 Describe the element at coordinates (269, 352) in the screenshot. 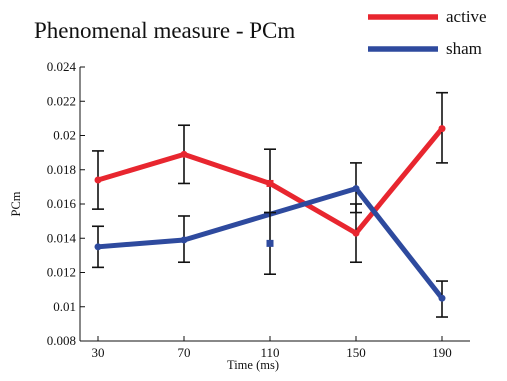

I see `x-tick-label: 110` at that location.